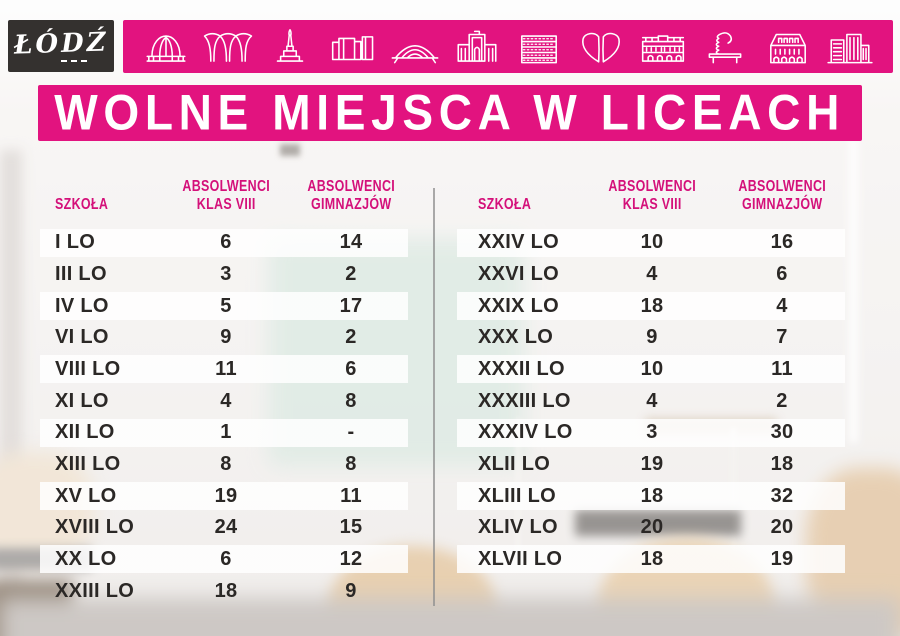 This screenshot has width=900, height=636. Describe the element at coordinates (725, 47) in the screenshot. I see `spiral-bench-icon` at that location.